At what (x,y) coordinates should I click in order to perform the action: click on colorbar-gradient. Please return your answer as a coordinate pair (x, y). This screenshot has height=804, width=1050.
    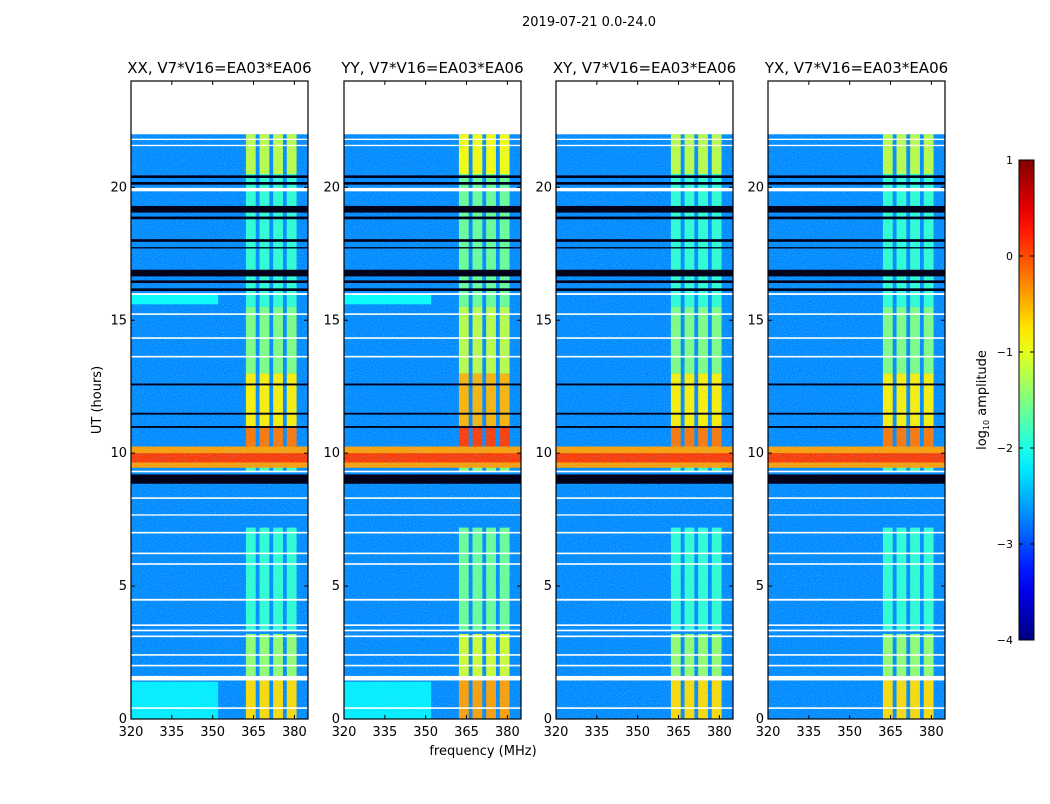
    Looking at the image, I should click on (1026, 400).